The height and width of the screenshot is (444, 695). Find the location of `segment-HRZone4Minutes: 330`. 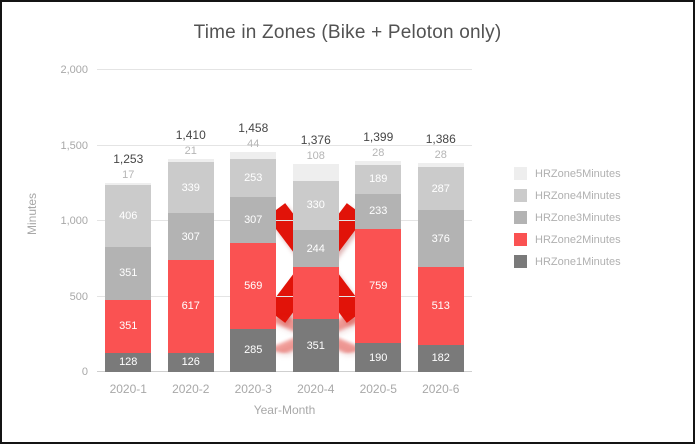

segment-HRZone4Minutes: 330 is located at coordinates (315, 205).